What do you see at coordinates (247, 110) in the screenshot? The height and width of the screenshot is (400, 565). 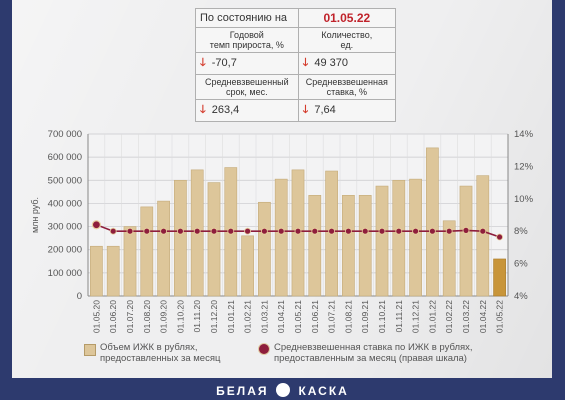 I see `term-value-cell: 🡓 263,4` at bounding box center [247, 110].